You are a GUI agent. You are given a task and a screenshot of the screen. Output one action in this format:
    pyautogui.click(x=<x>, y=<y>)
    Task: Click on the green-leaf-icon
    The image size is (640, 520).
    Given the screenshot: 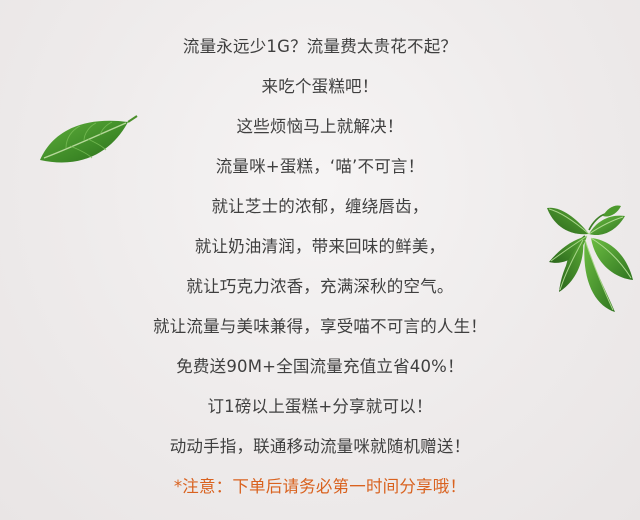 What is the action you would take?
    pyautogui.click(x=89, y=139)
    